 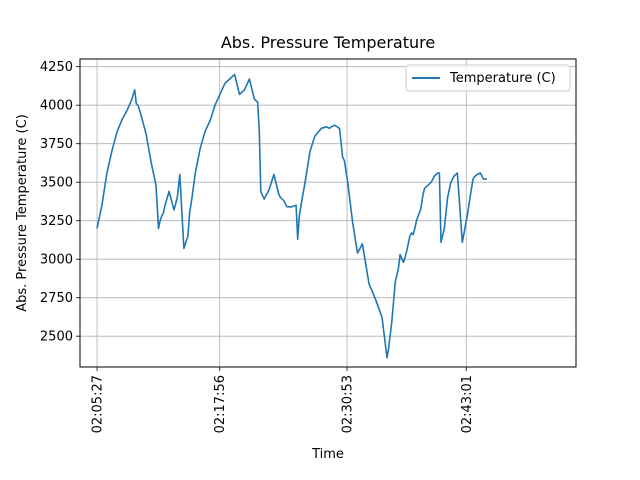 What do you see at coordinates (220, 404) in the screenshot?
I see `x-tick-label: 02:17:56` at bounding box center [220, 404].